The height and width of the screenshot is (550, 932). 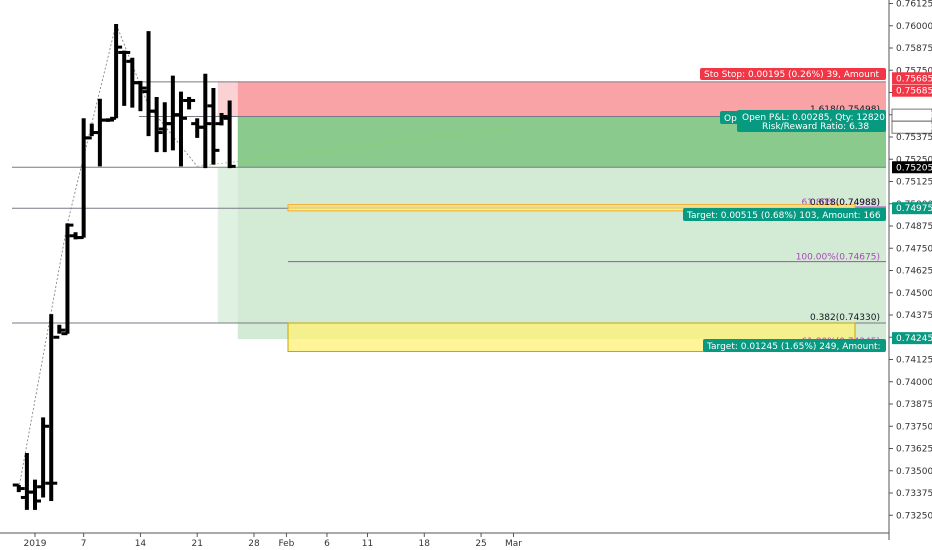 I want to click on time-tick-label: 21, so click(x=196, y=544).